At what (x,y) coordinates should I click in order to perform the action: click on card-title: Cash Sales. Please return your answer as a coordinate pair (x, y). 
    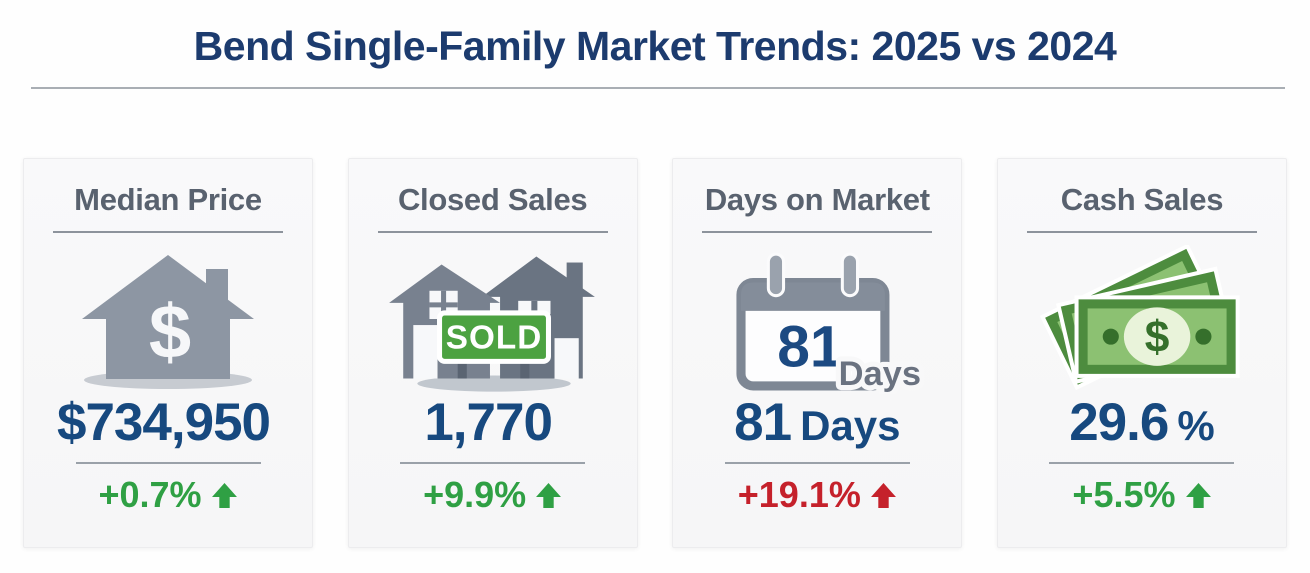
    Looking at the image, I should click on (1142, 199).